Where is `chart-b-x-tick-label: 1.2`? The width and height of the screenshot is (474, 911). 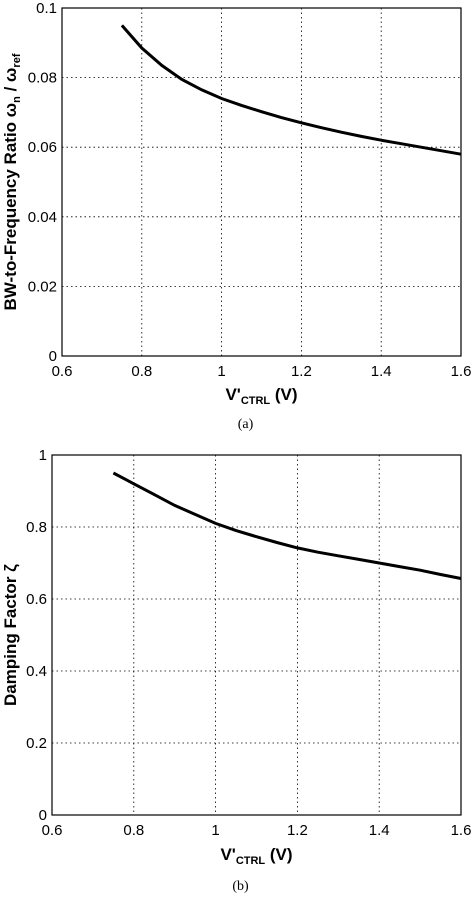
chart-b-x-tick-label: 1.2 is located at coordinates (297, 830).